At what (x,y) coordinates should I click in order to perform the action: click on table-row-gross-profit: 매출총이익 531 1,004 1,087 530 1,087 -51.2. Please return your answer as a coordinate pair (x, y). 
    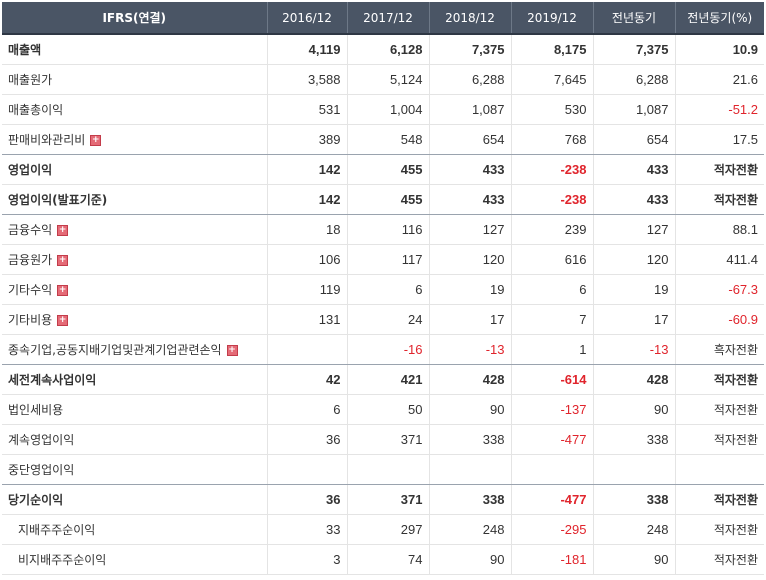
    Looking at the image, I should click on (383, 109).